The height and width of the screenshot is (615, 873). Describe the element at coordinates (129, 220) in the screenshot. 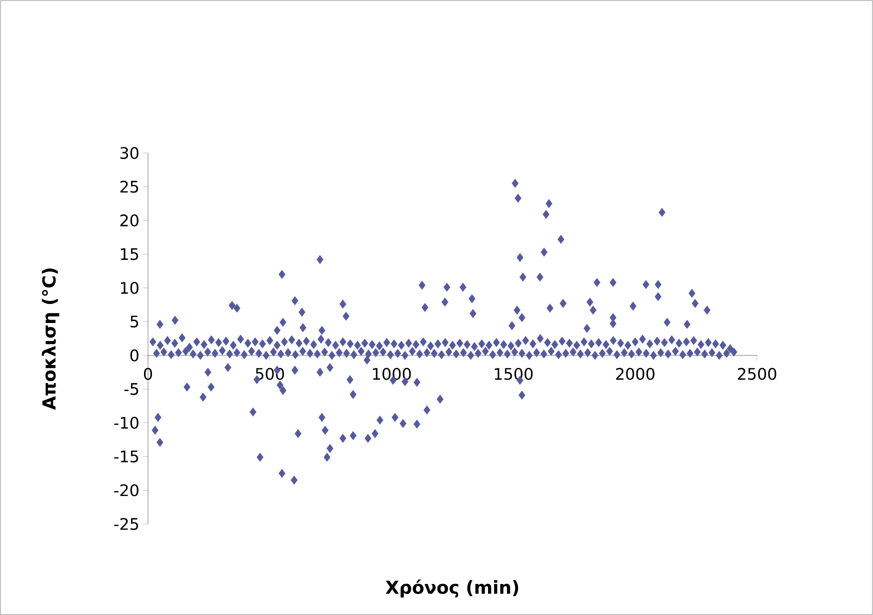

I see `y-tick-label: 20` at that location.